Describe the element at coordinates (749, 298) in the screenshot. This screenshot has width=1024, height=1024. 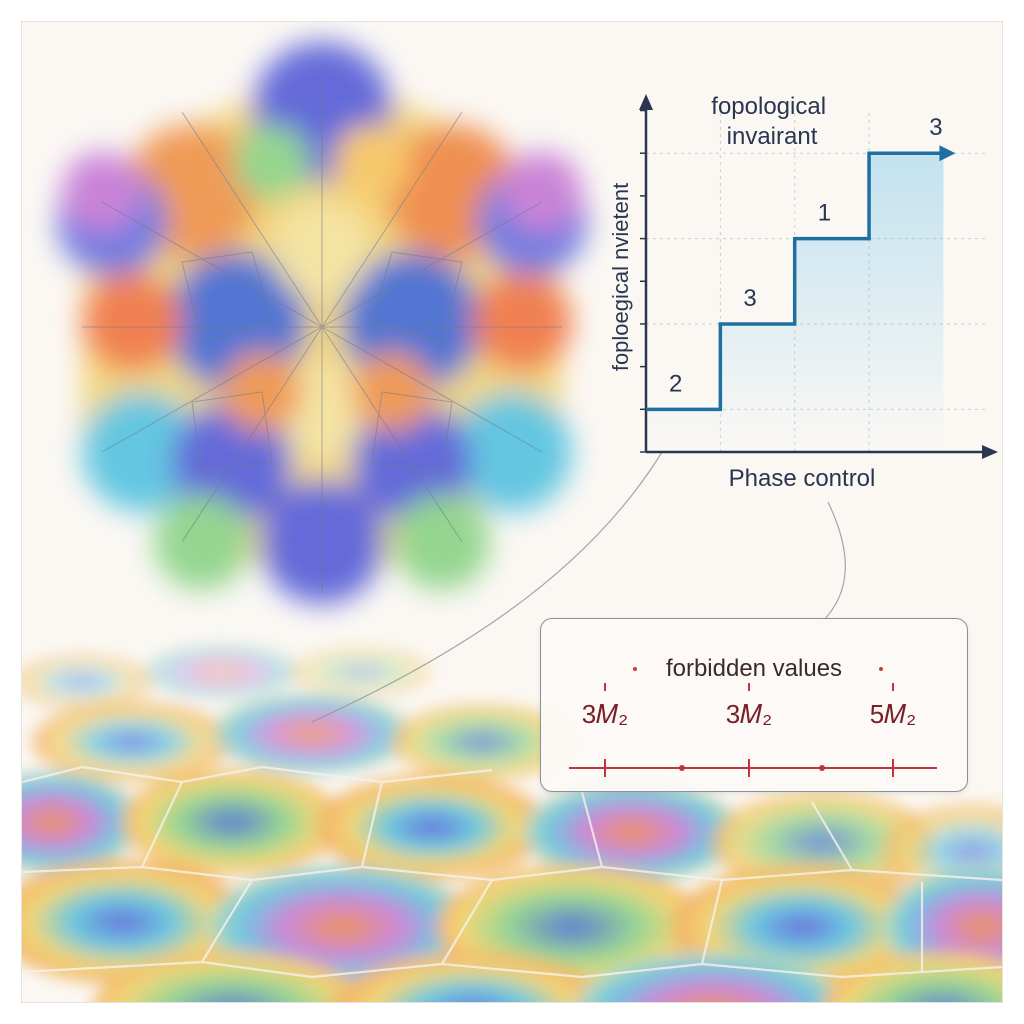
I see `step-label-2: 3` at that location.